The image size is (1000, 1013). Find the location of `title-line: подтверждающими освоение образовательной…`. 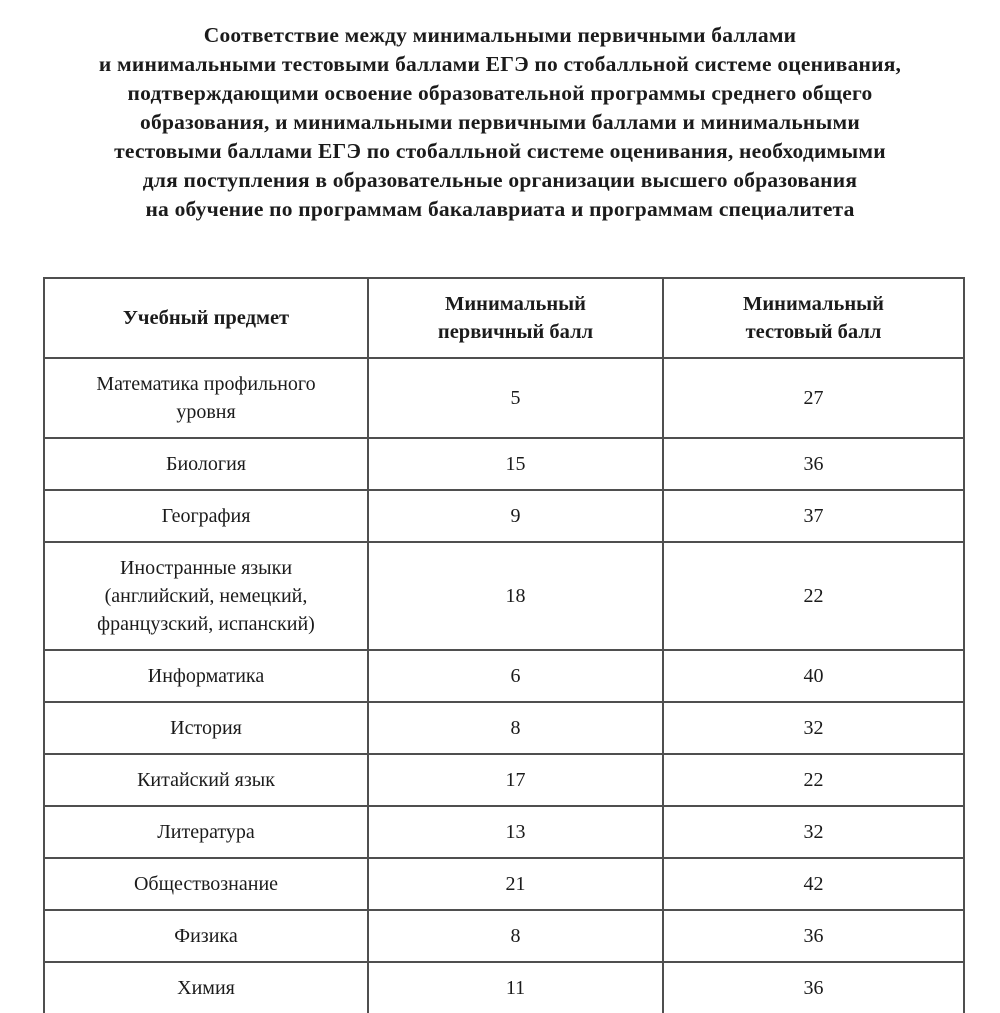

title-line: подтверждающими освоение образовательной… is located at coordinates (500, 93).